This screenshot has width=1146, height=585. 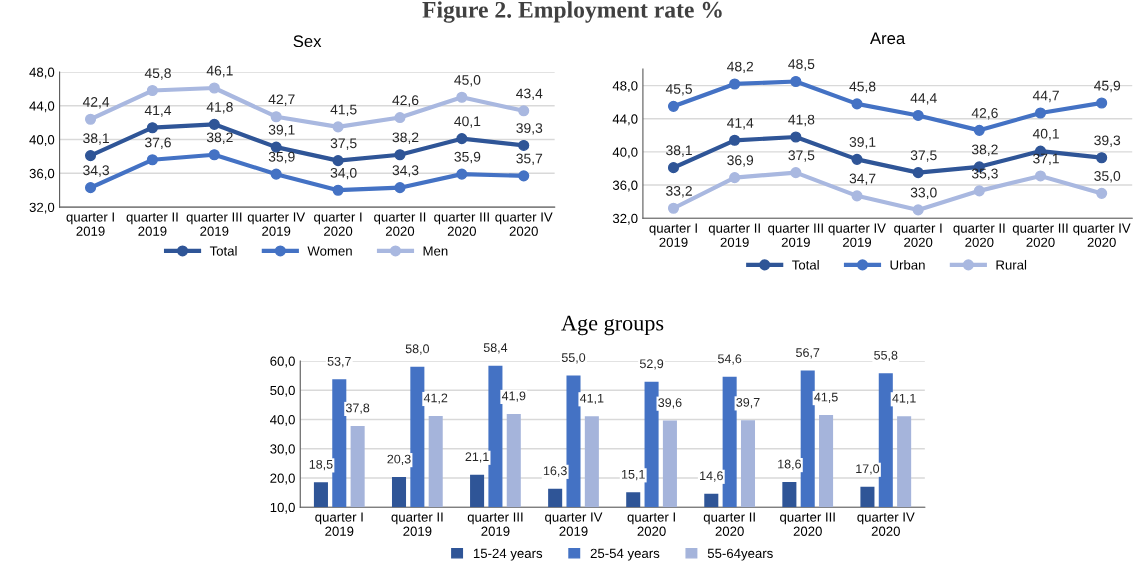 What do you see at coordinates (405, 171) in the screenshot?
I see `data-label: 34,3` at bounding box center [405, 171].